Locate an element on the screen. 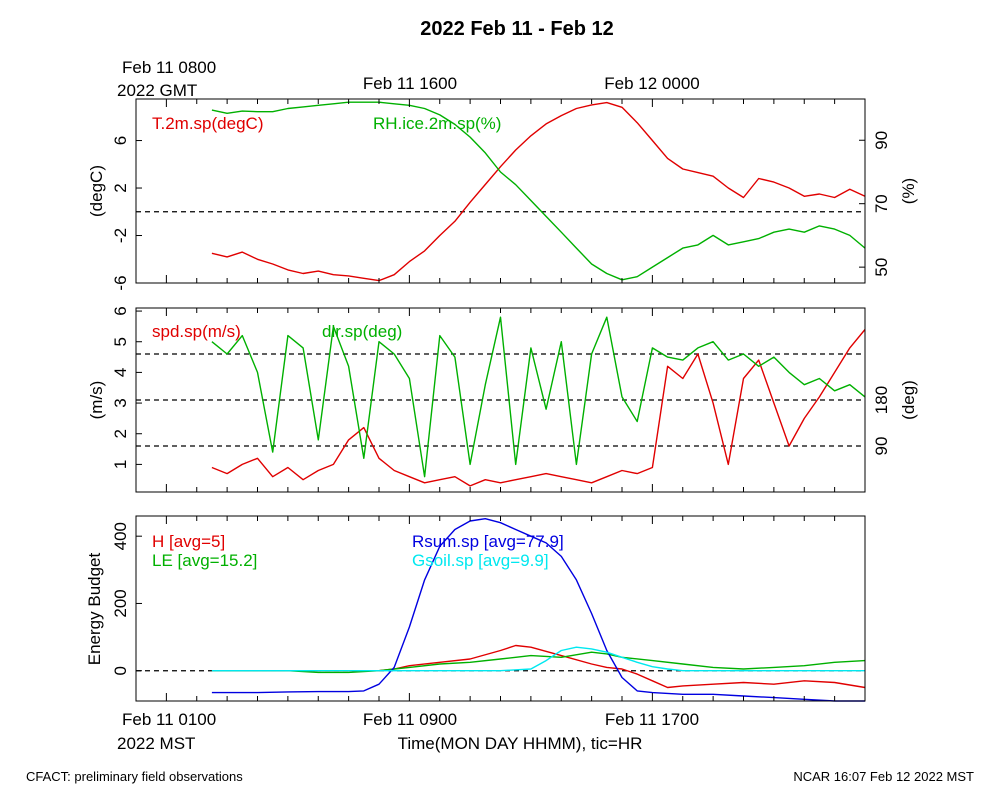 This screenshot has width=1000, height=800. y-tick-label: 400 is located at coordinates (120, 536).